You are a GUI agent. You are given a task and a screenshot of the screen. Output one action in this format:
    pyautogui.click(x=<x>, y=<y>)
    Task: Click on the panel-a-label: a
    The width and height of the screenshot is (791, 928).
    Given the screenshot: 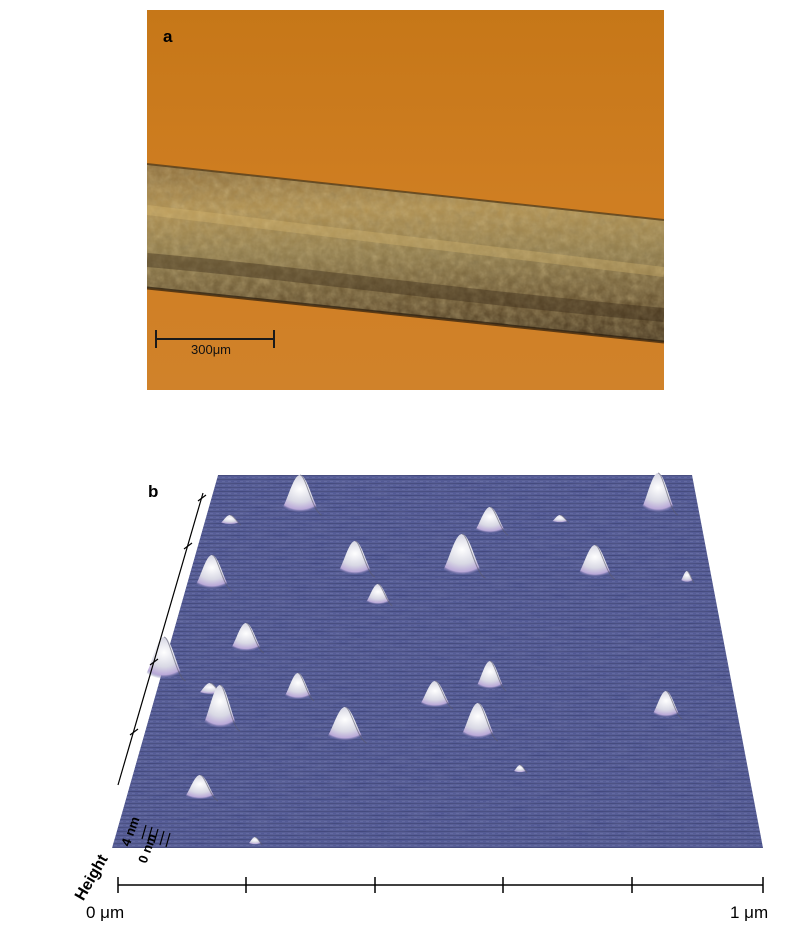 What is the action you would take?
    pyautogui.click(x=168, y=36)
    